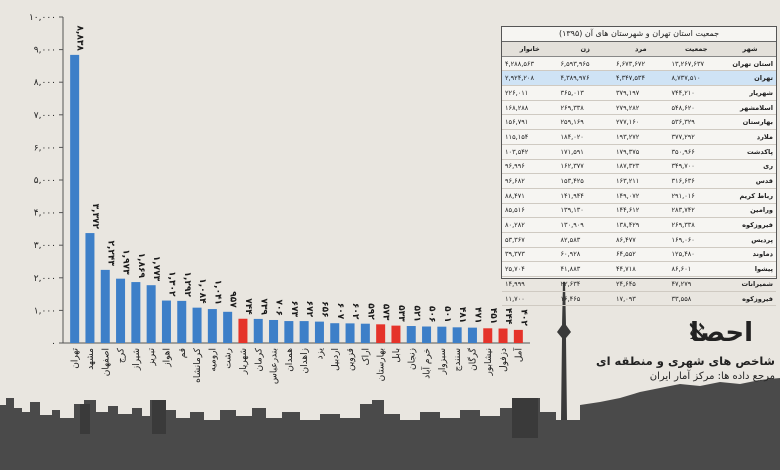  What do you see at coordinates (750, 196) in the screenshot?
I see `table-cell-city: رباط کریم` at bounding box center [750, 196].